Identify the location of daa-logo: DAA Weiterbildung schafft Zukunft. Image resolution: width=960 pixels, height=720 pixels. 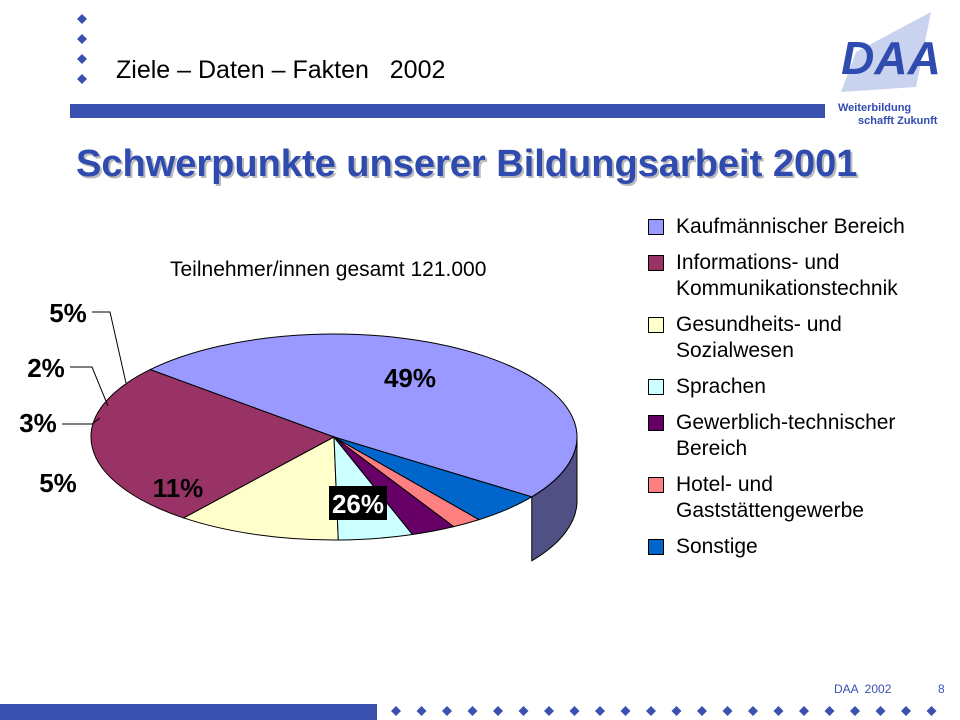
(889, 69).